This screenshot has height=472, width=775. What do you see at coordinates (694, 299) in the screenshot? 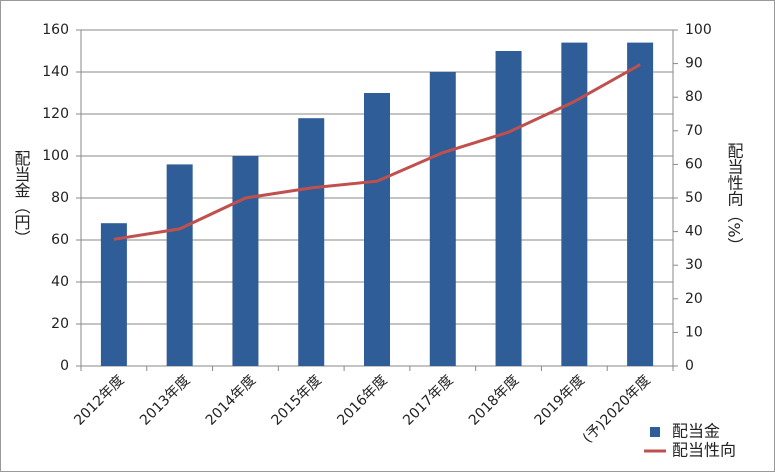
I see `y2-tick-label: 20` at bounding box center [694, 299].